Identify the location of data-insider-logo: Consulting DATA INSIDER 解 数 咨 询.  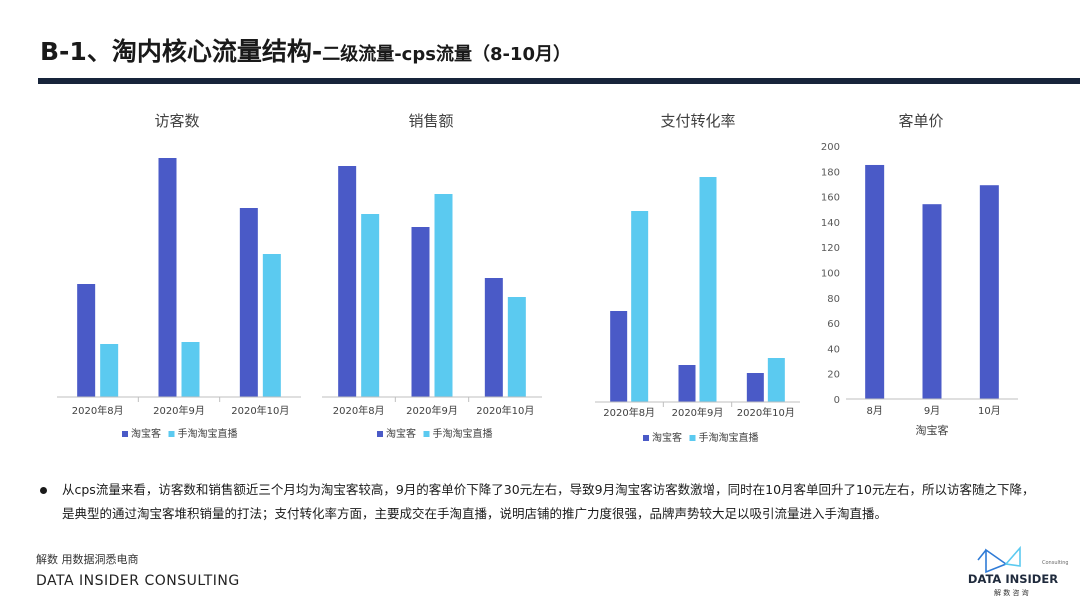
(1018, 571).